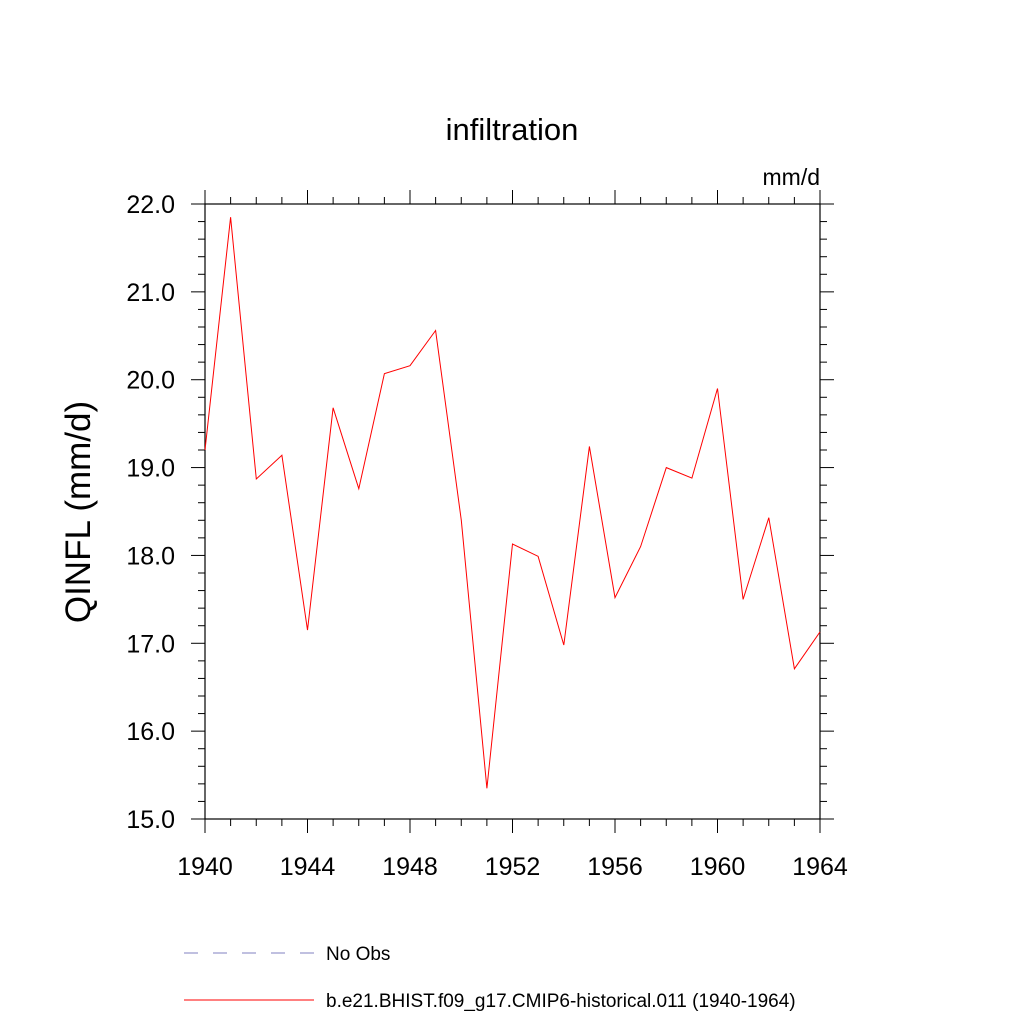 Image resolution: width=1024 pixels, height=1024 pixels. Describe the element at coordinates (792, 177) in the screenshot. I see `units-label: mm/d` at that location.